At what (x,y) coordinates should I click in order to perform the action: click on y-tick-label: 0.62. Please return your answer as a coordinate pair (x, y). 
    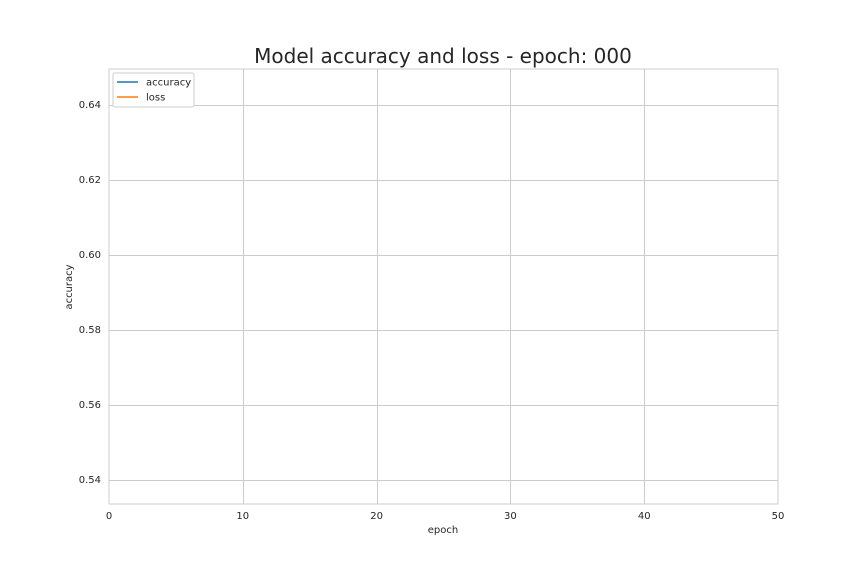
    Looking at the image, I should click on (90, 180).